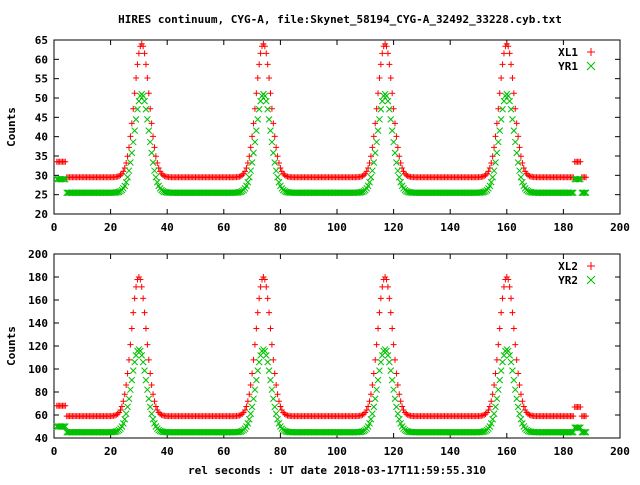  I want to click on legend-label-XL1: XL1, so click(568, 52).